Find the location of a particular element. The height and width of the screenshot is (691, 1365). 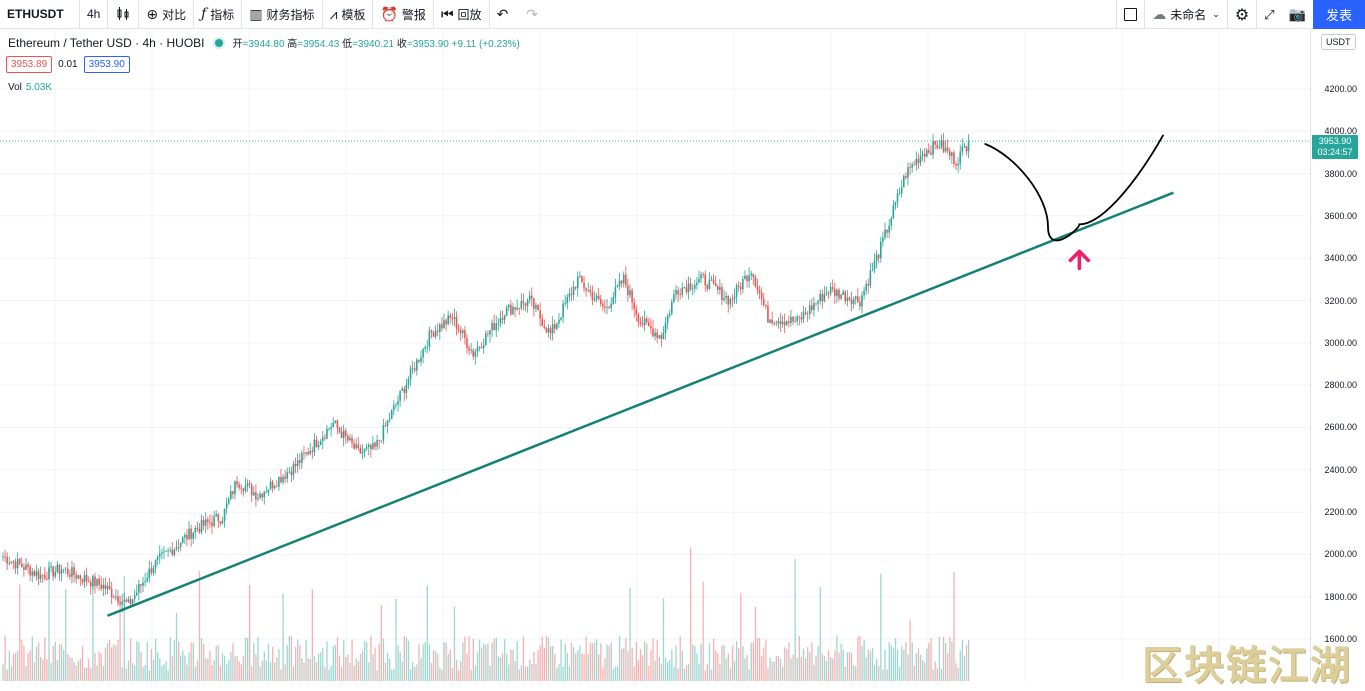

templates-button: ⩘ 模板 is located at coordinates (348, 14).